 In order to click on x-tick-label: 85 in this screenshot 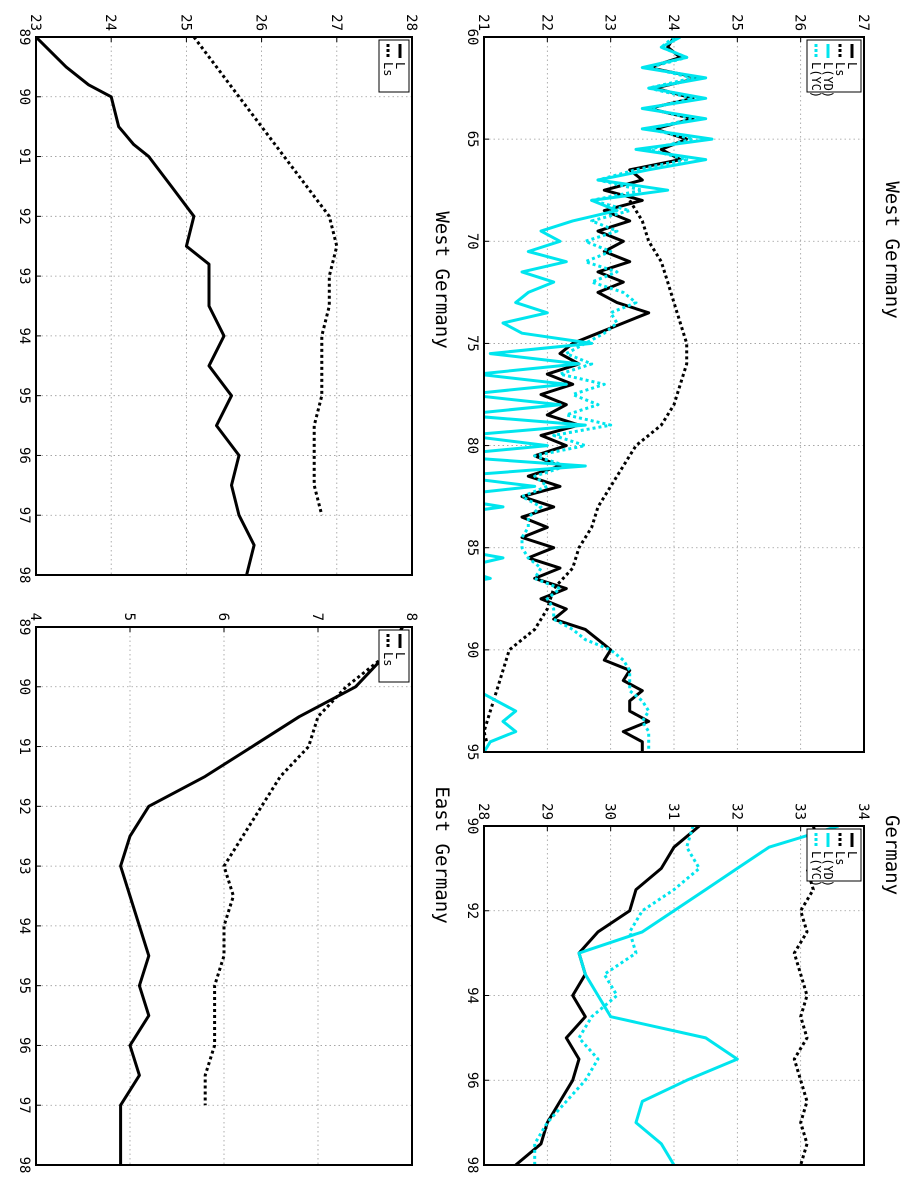, I will do `click(472, 547)`.